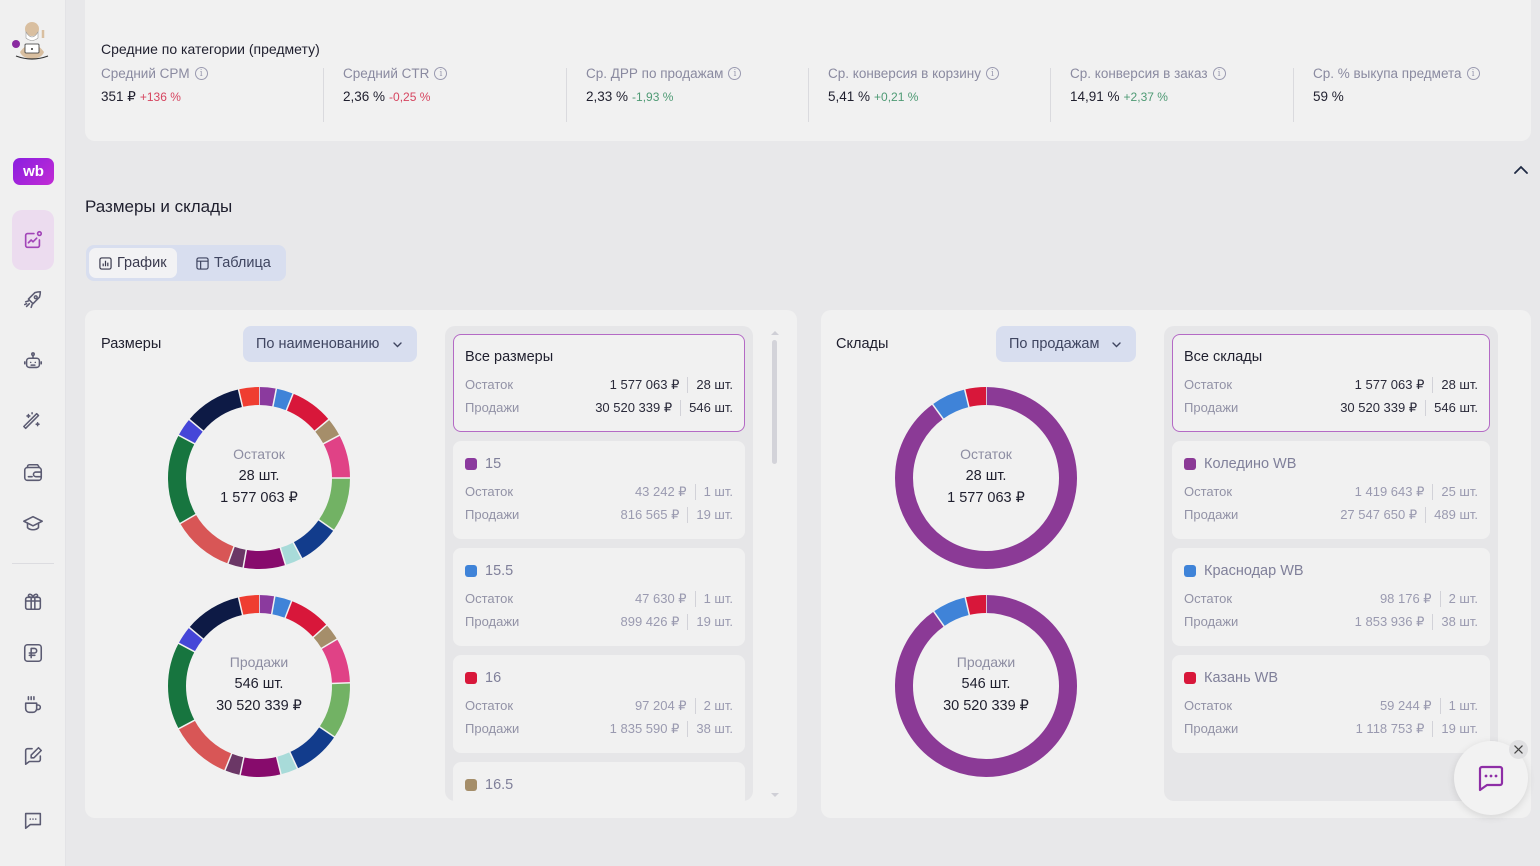 The height and width of the screenshot is (866, 1540). I want to click on stock-row: Остаток 1 577 063 ₽ 28 шт., so click(599, 384).